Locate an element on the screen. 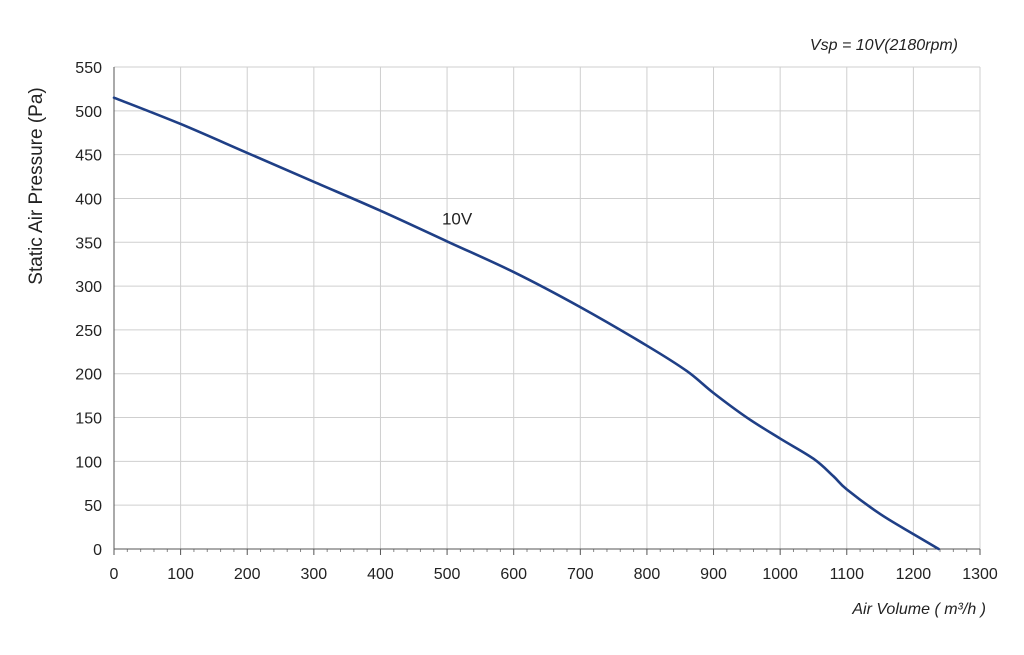 This screenshot has height=655, width=1024. x-tick-label: 400 is located at coordinates (380, 574).